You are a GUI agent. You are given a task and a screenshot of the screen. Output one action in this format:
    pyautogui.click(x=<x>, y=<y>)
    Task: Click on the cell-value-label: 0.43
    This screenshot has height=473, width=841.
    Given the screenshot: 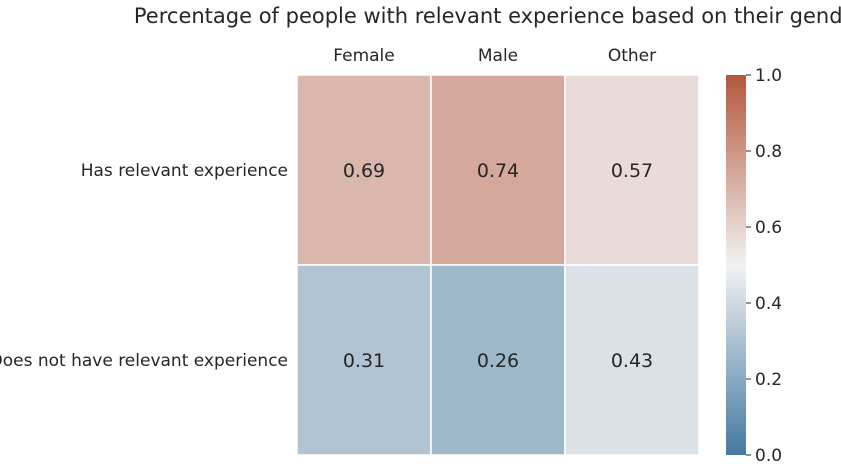 What is the action you would take?
    pyautogui.click(x=632, y=361)
    